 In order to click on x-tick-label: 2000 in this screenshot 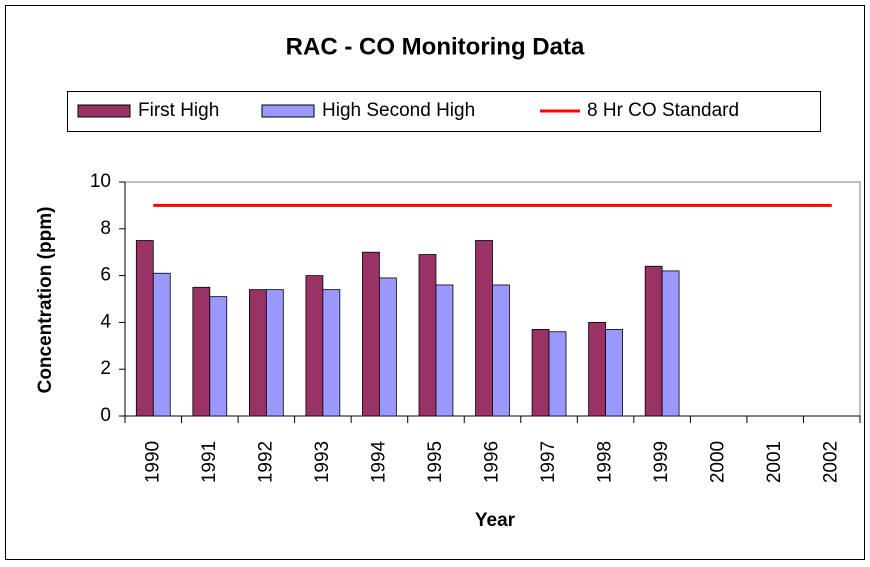, I will do `click(718, 462)`.